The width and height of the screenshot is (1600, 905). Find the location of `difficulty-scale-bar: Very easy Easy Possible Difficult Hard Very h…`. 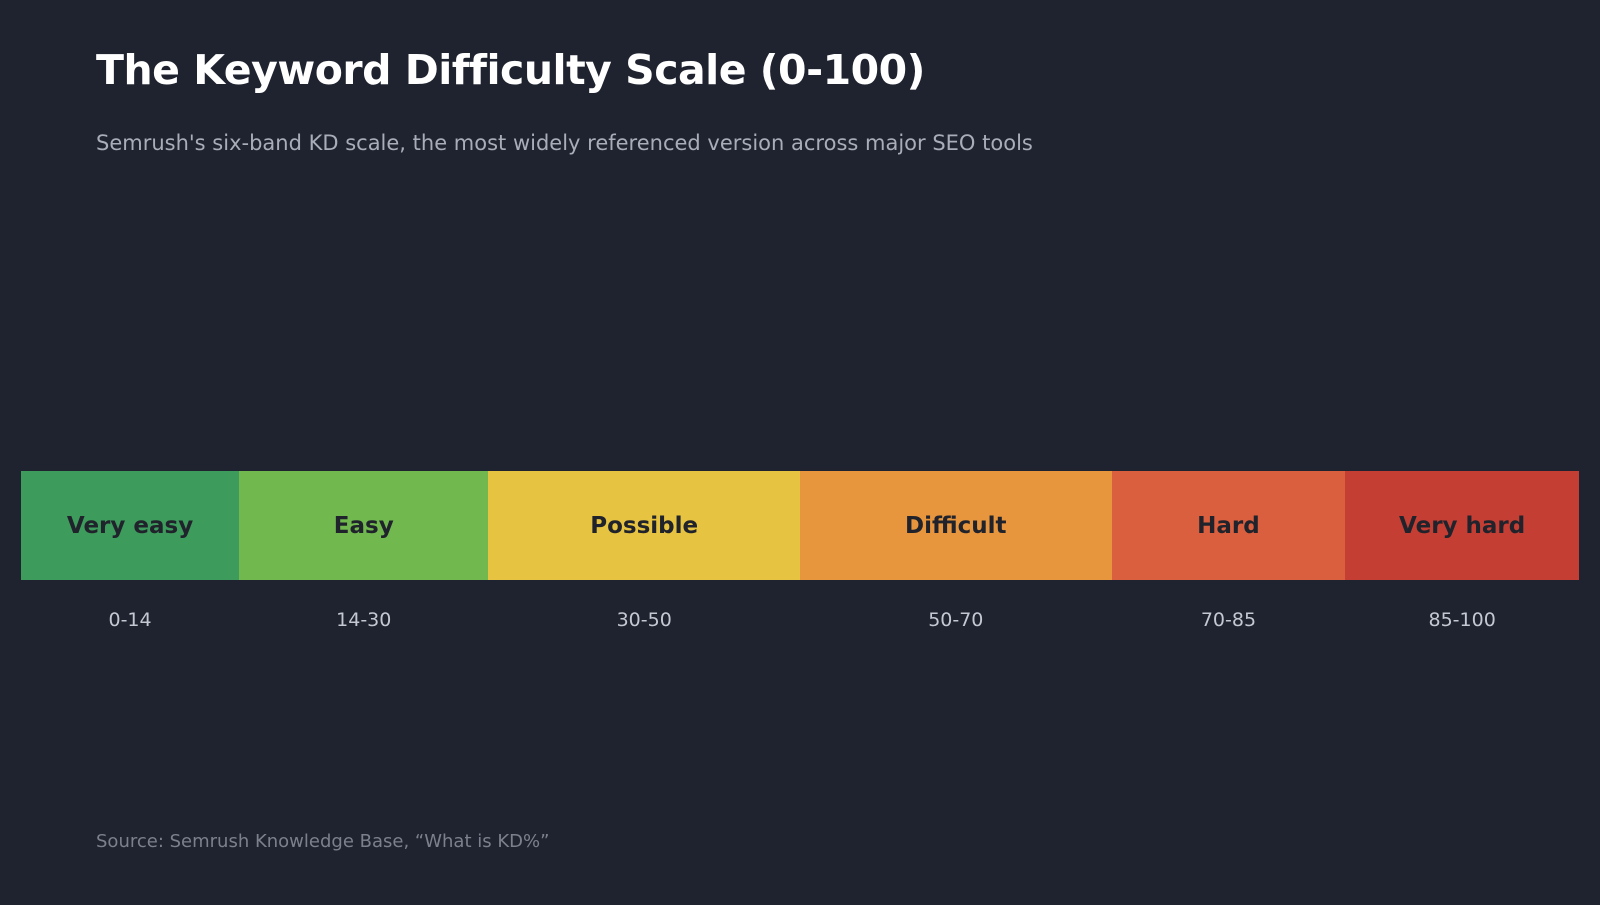

difficulty-scale-bar: Very easy Easy Possible Difficult Hard Very h… is located at coordinates (800, 525).